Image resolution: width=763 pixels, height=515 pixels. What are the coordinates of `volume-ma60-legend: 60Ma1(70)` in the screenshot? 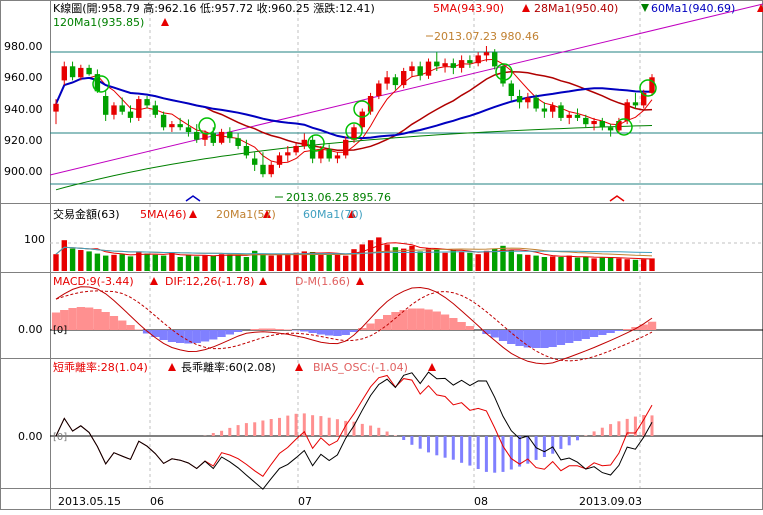 It's located at (333, 214).